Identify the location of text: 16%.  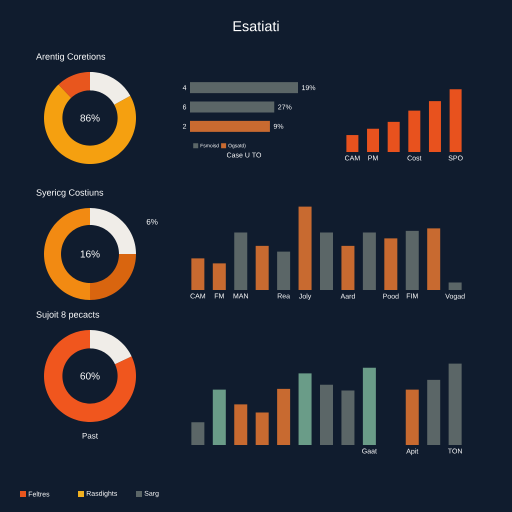
(90, 254).